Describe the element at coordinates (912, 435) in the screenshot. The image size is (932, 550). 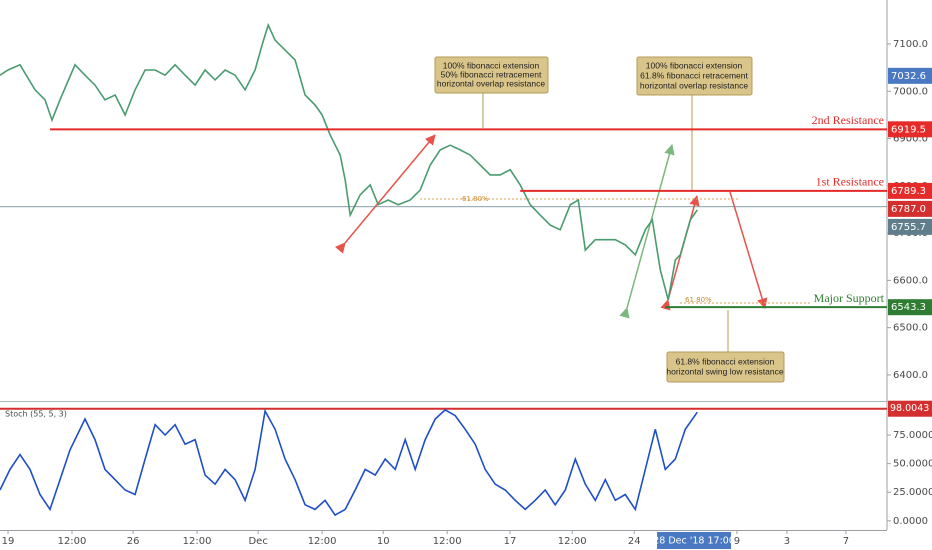
I see `y-tick-label: 75.0000` at that location.